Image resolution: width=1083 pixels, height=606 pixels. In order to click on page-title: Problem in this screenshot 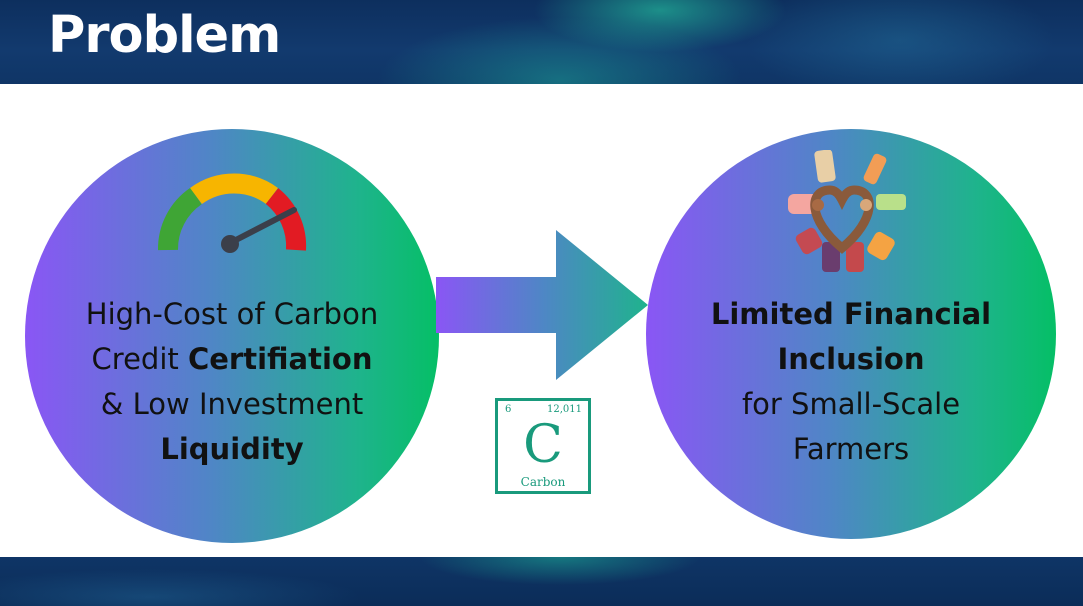, I will do `click(164, 35)`.